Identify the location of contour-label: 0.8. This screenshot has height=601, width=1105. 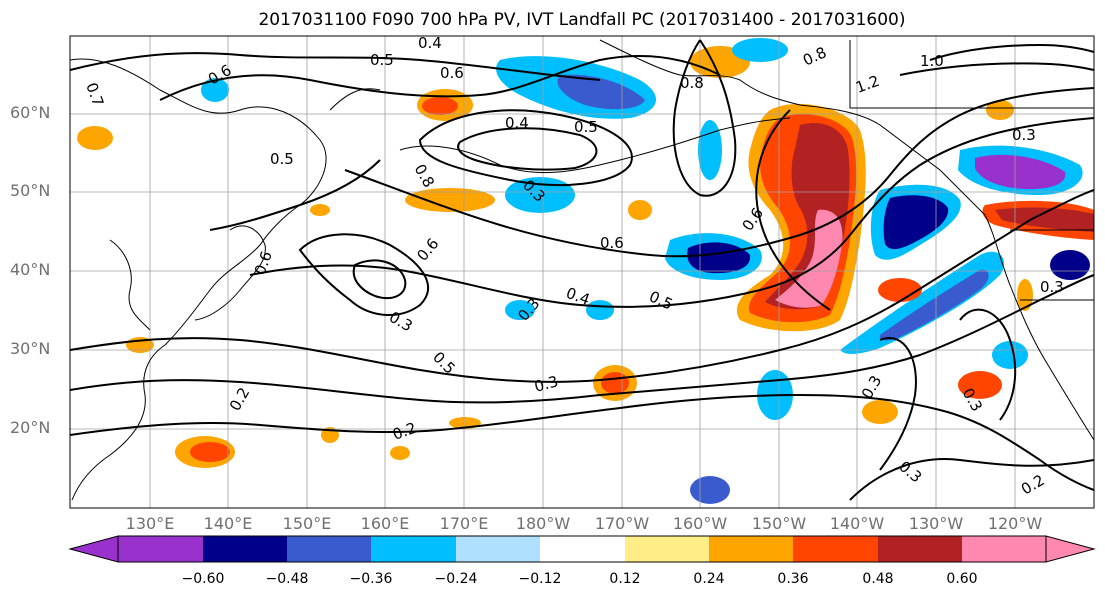
(692, 83).